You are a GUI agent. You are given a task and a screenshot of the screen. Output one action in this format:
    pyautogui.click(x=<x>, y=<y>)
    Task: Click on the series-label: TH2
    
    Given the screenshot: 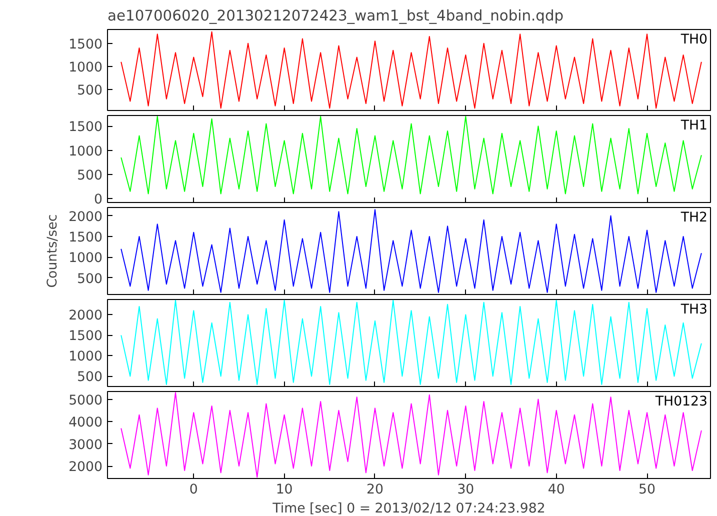 What is the action you would take?
    pyautogui.click(x=694, y=218)
    